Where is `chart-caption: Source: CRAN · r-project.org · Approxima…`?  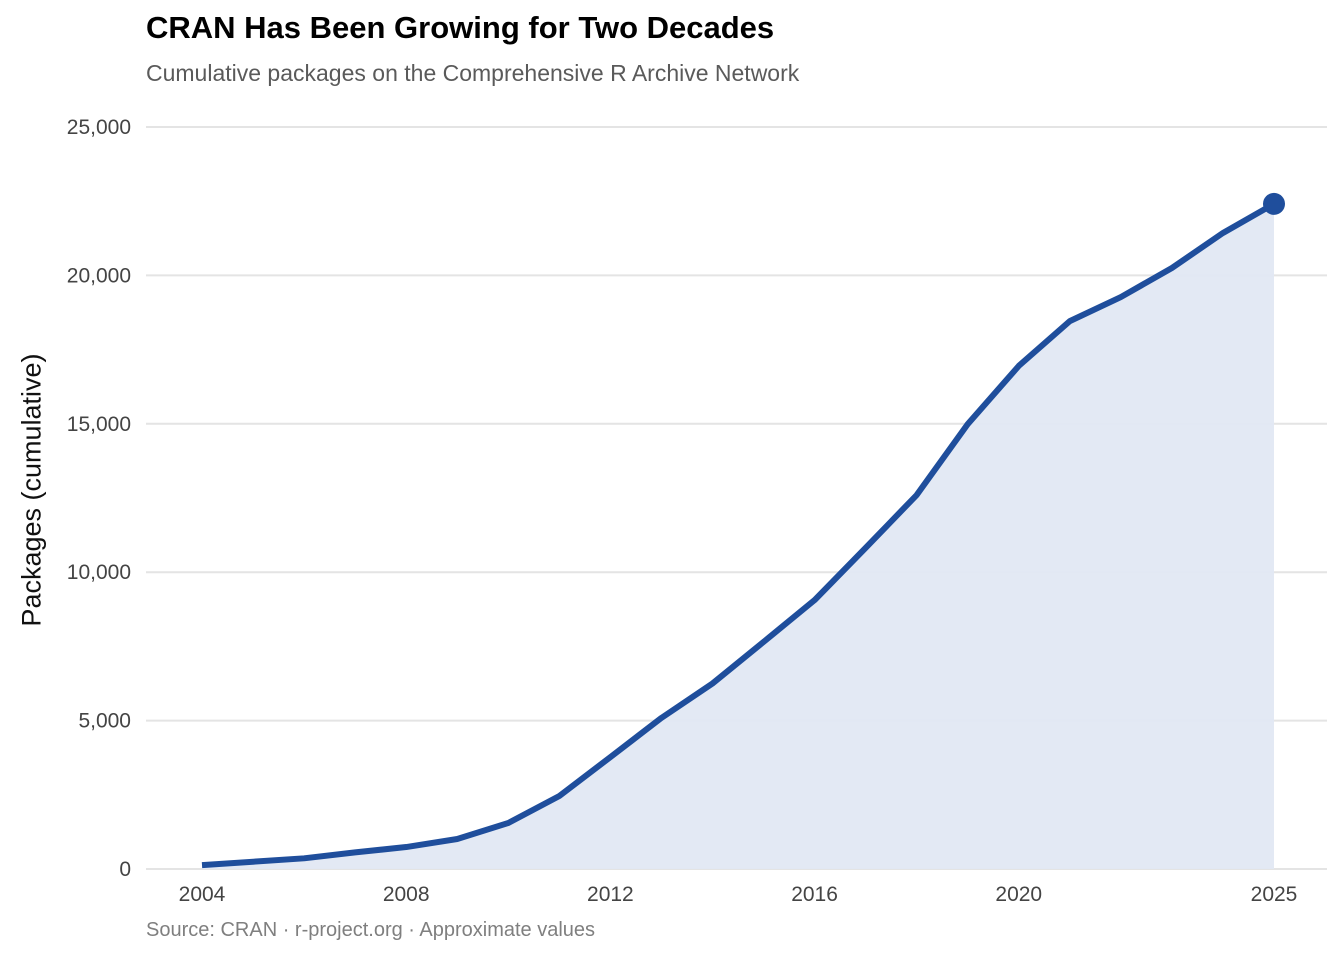
chart-caption: Source: CRAN · r-project.org · Approxima… is located at coordinates (371, 930).